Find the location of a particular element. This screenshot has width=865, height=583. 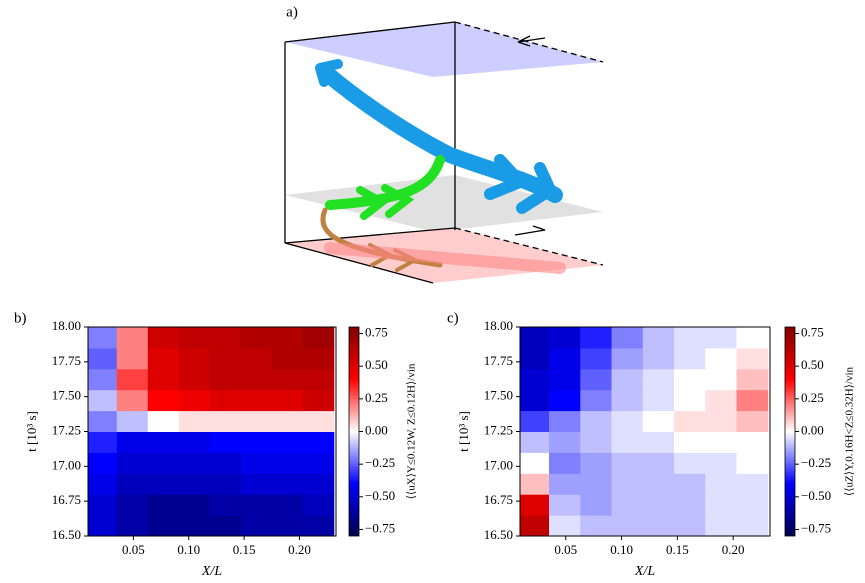

colorbar is located at coordinates (790, 431).